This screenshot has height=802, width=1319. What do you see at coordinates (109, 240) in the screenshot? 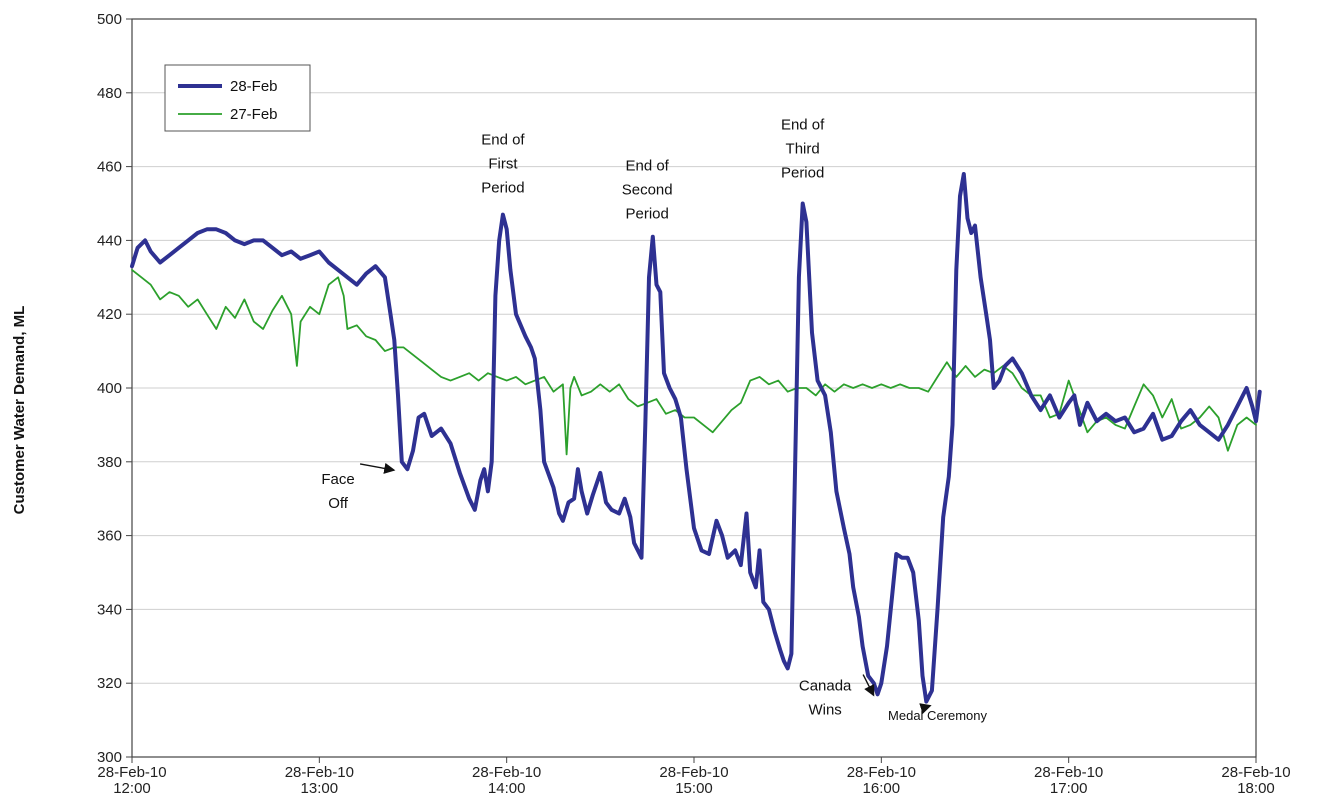
I see `y-tick-label: 440` at bounding box center [109, 240].